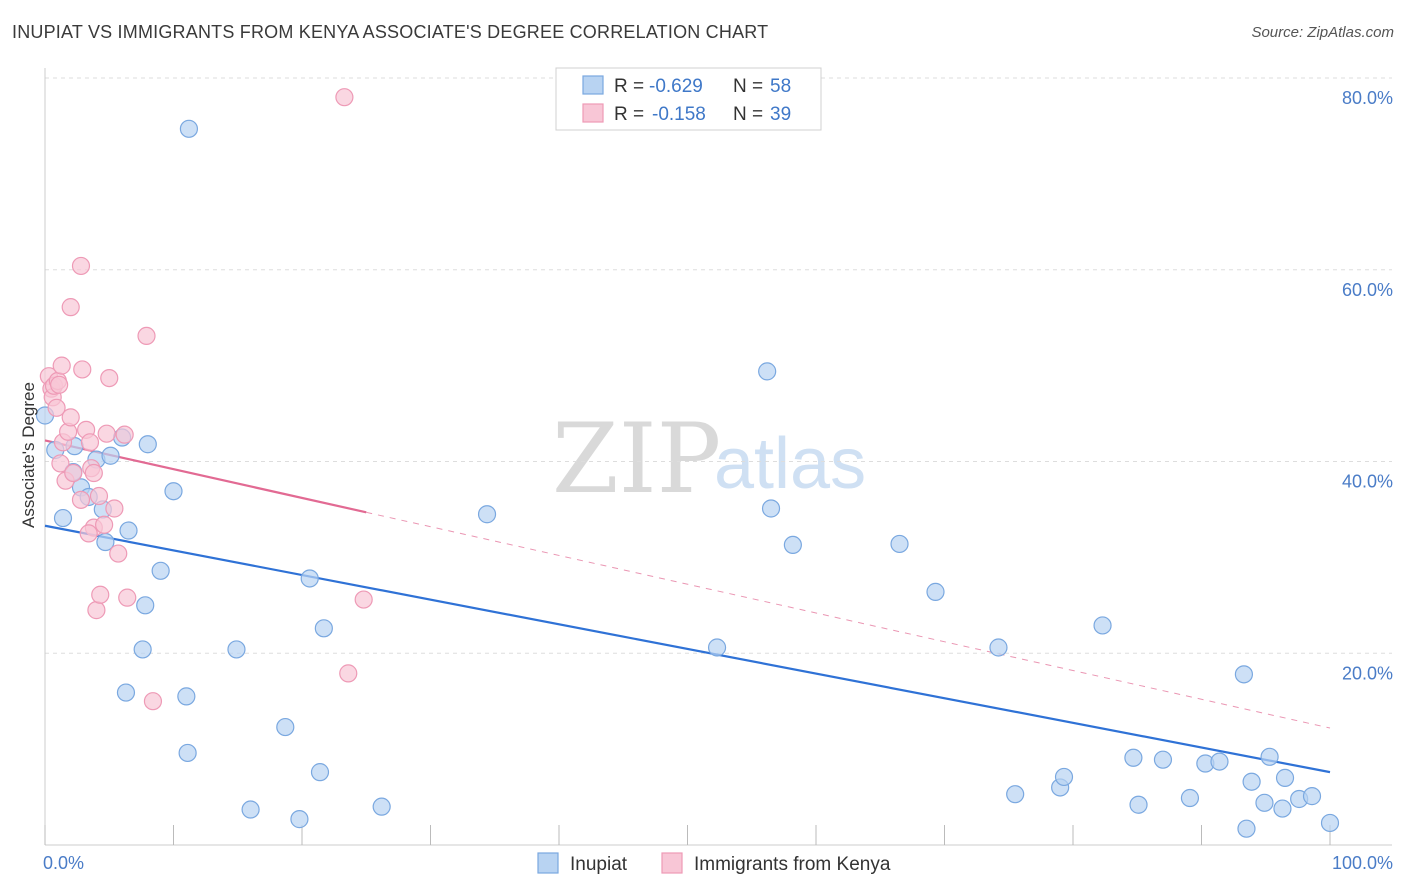 This screenshot has width=1406, height=892. What do you see at coordinates (1362, 863) in the screenshot?
I see `x-tick-label: 100.0%` at bounding box center [1362, 863].